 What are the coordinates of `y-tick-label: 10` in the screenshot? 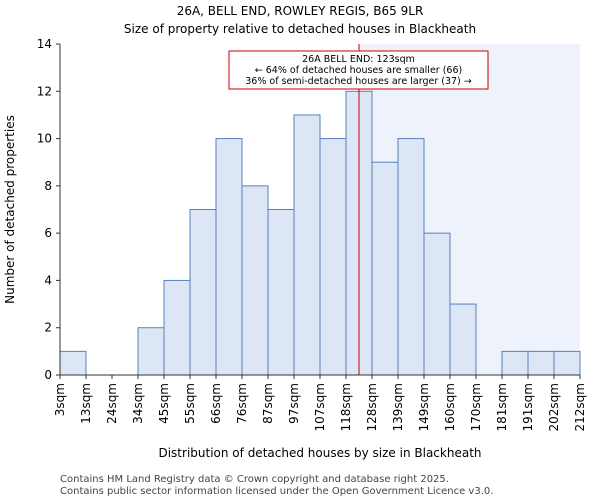 It's located at (44, 139).